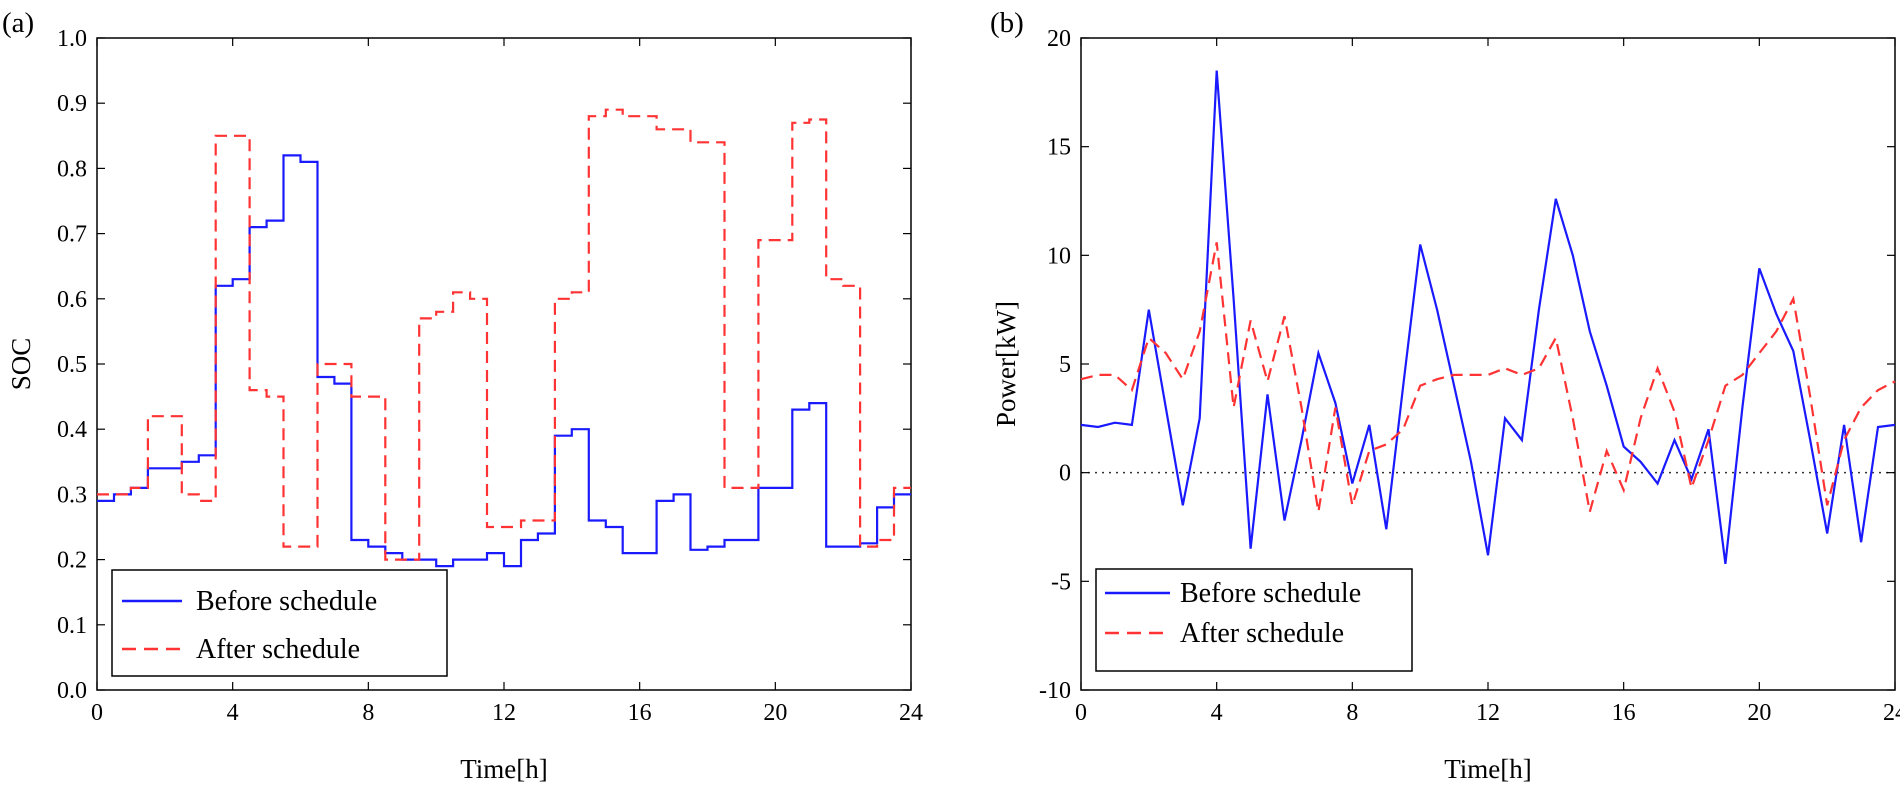 The width and height of the screenshot is (1900, 785). I want to click on y-tick-label: 0.1, so click(72, 626).